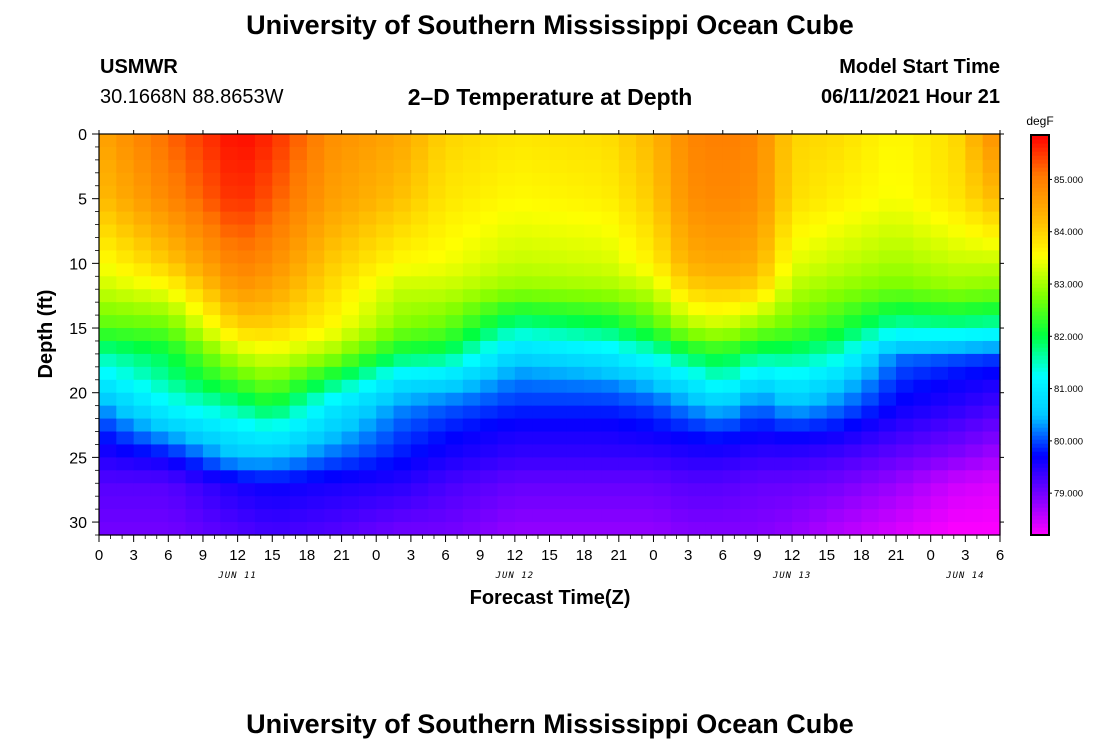  Describe the element at coordinates (1068, 441) in the screenshot. I see `colorbar-tick-label: 80.000` at that location.